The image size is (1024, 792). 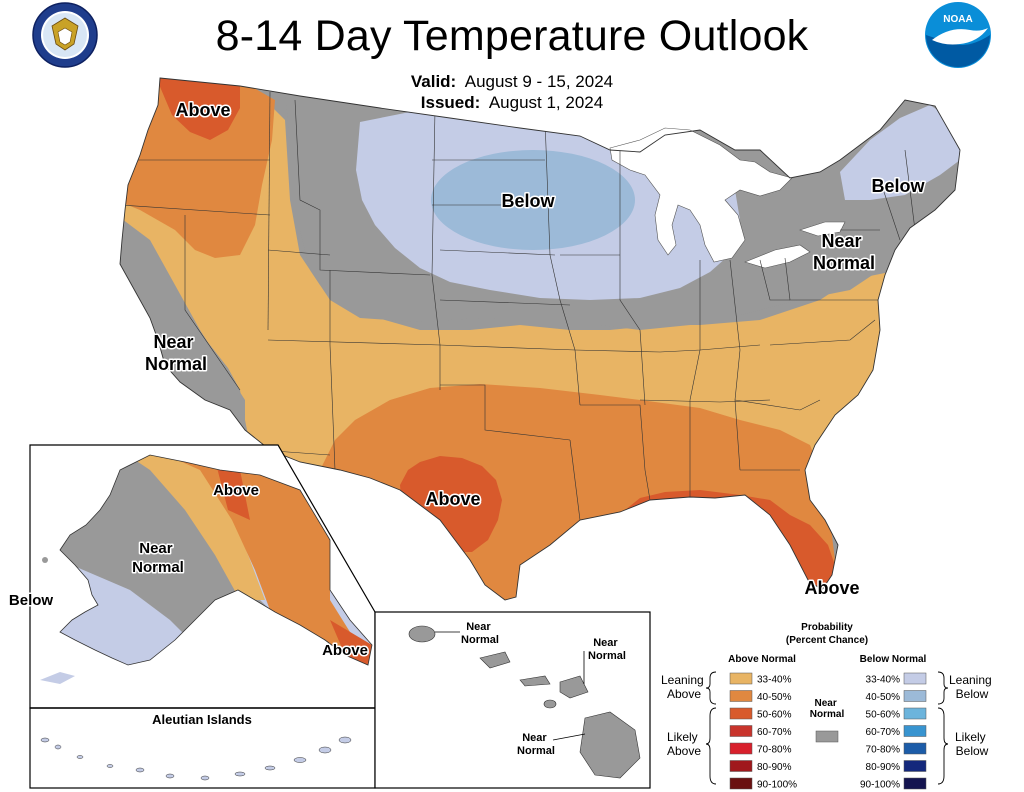 I want to click on molokai-island, so click(x=535, y=681).